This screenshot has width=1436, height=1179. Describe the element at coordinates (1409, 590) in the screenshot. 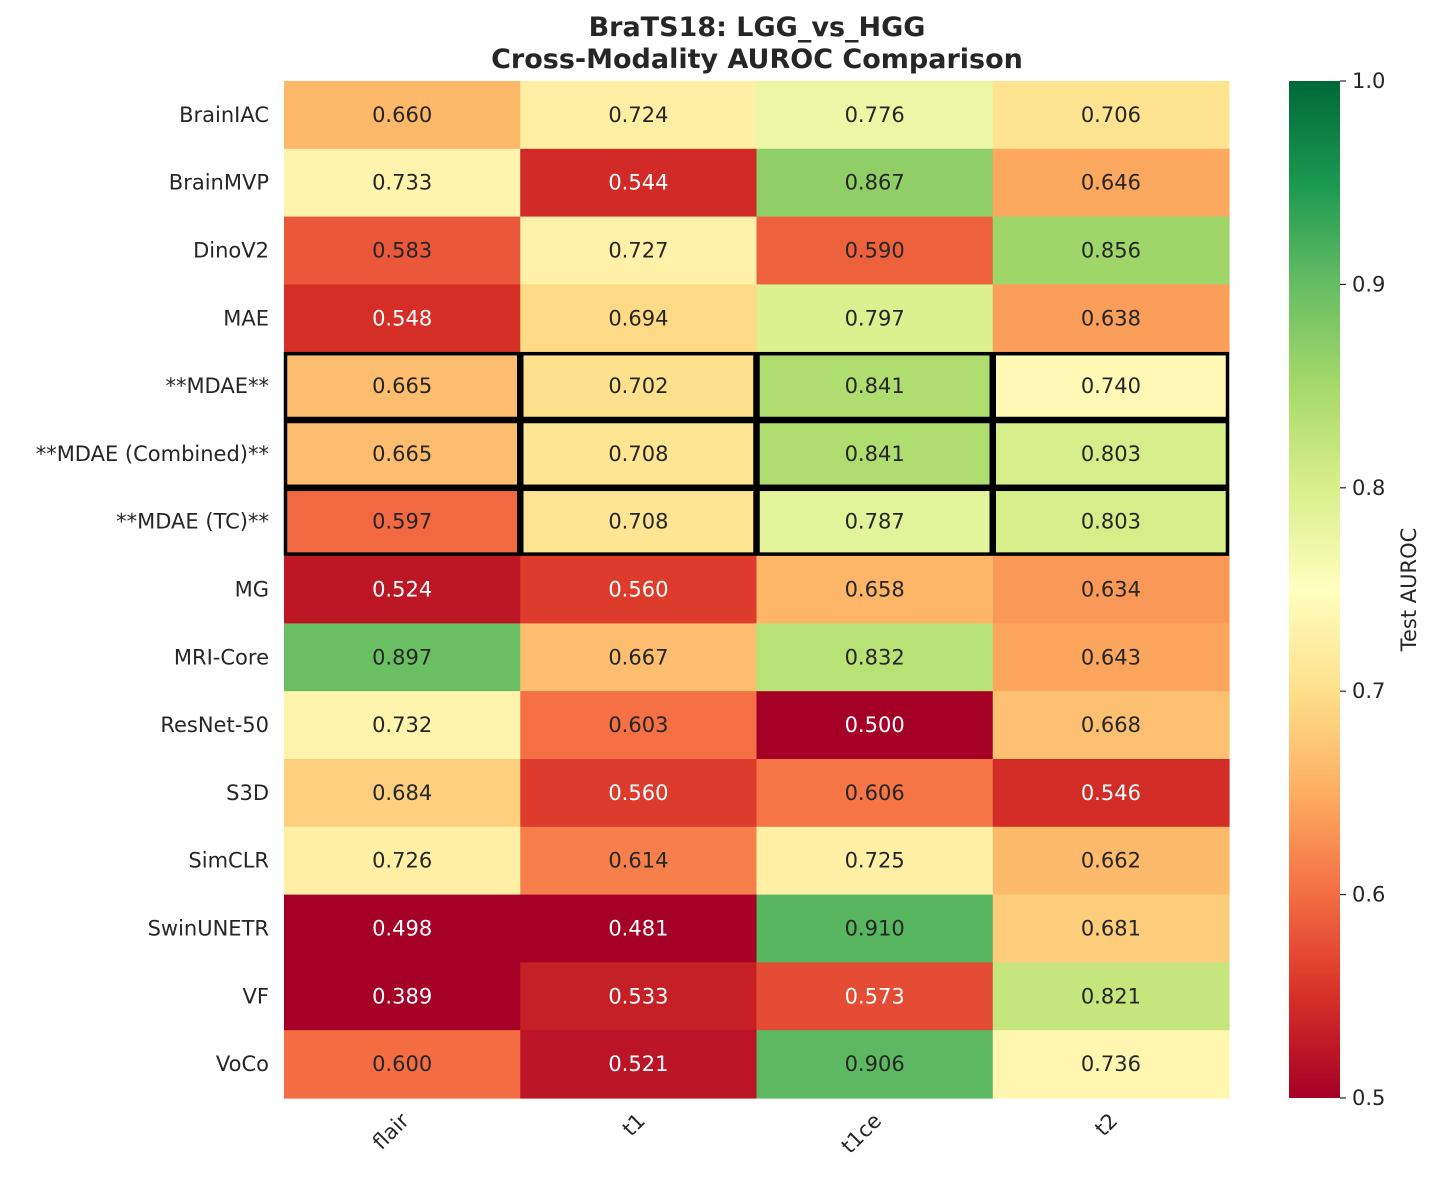

I see `colorbar-label: Test AUROC` at that location.